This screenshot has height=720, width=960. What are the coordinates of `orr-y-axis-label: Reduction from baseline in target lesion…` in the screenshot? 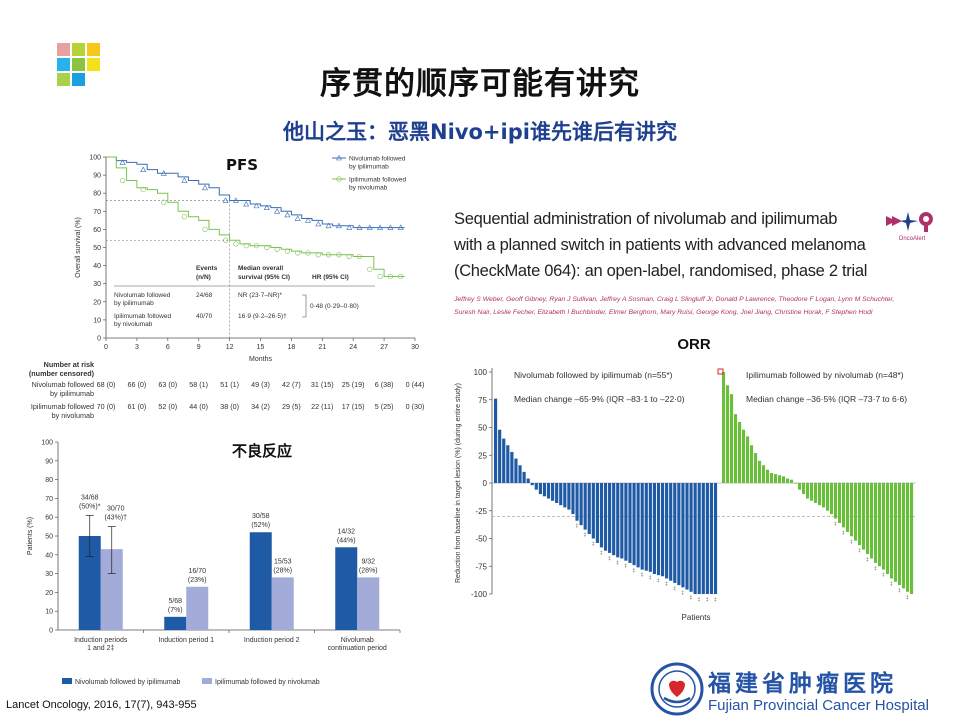 It's located at (458, 483).